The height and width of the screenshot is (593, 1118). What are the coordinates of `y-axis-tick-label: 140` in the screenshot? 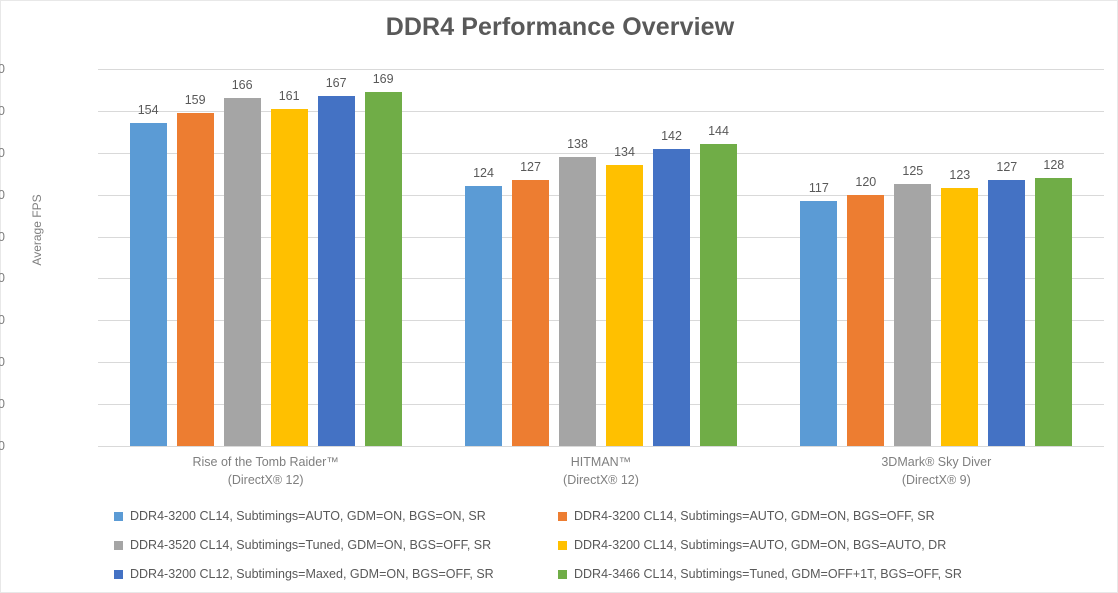 It's located at (2, 152).